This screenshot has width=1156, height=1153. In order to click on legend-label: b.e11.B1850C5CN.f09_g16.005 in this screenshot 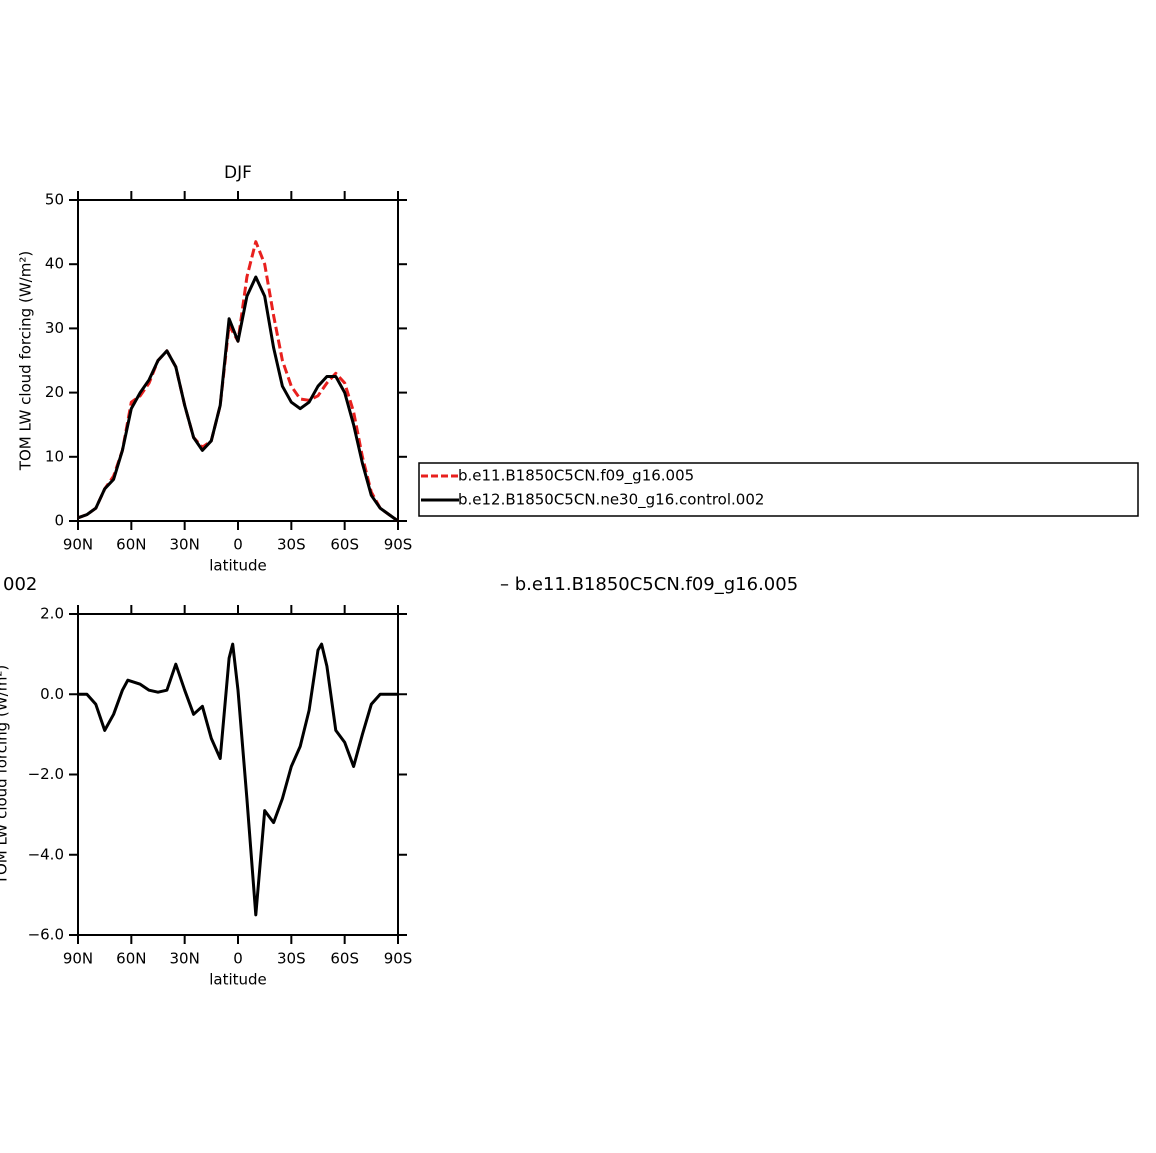, I will do `click(576, 476)`.